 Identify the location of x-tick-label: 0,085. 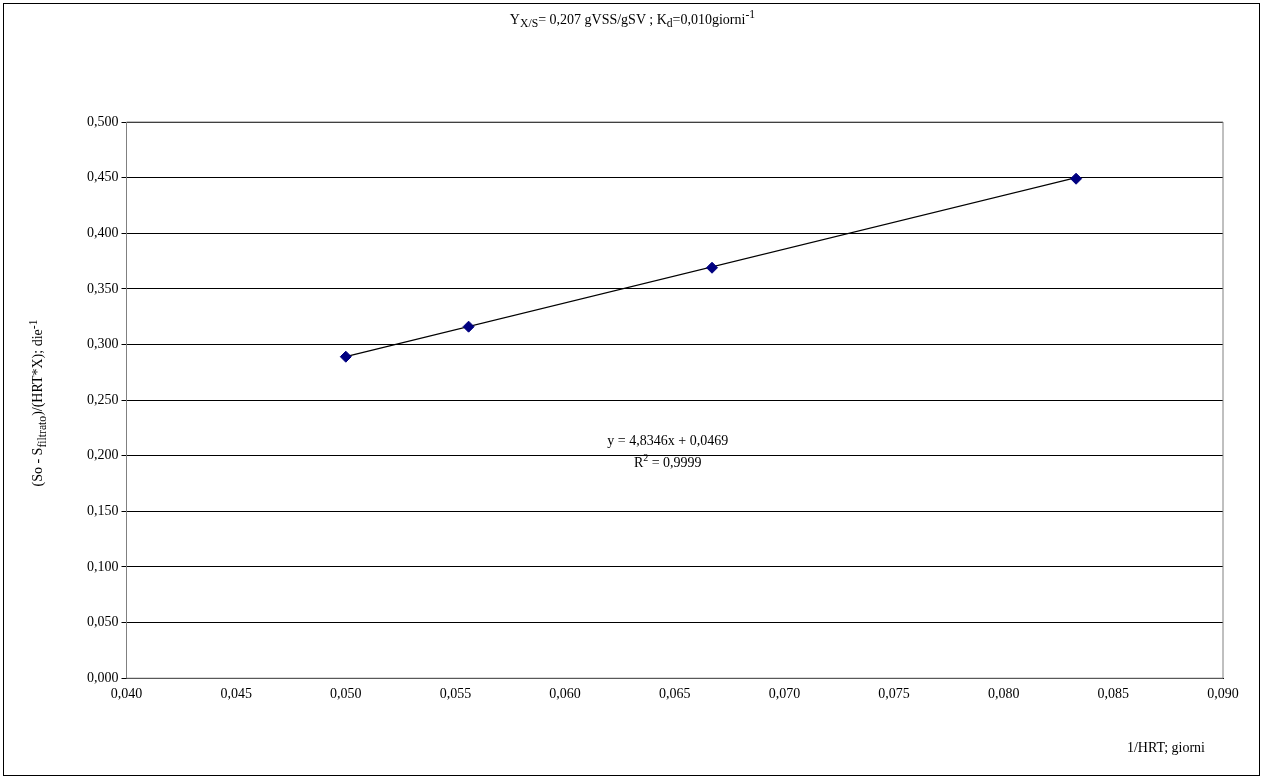
(1113, 694).